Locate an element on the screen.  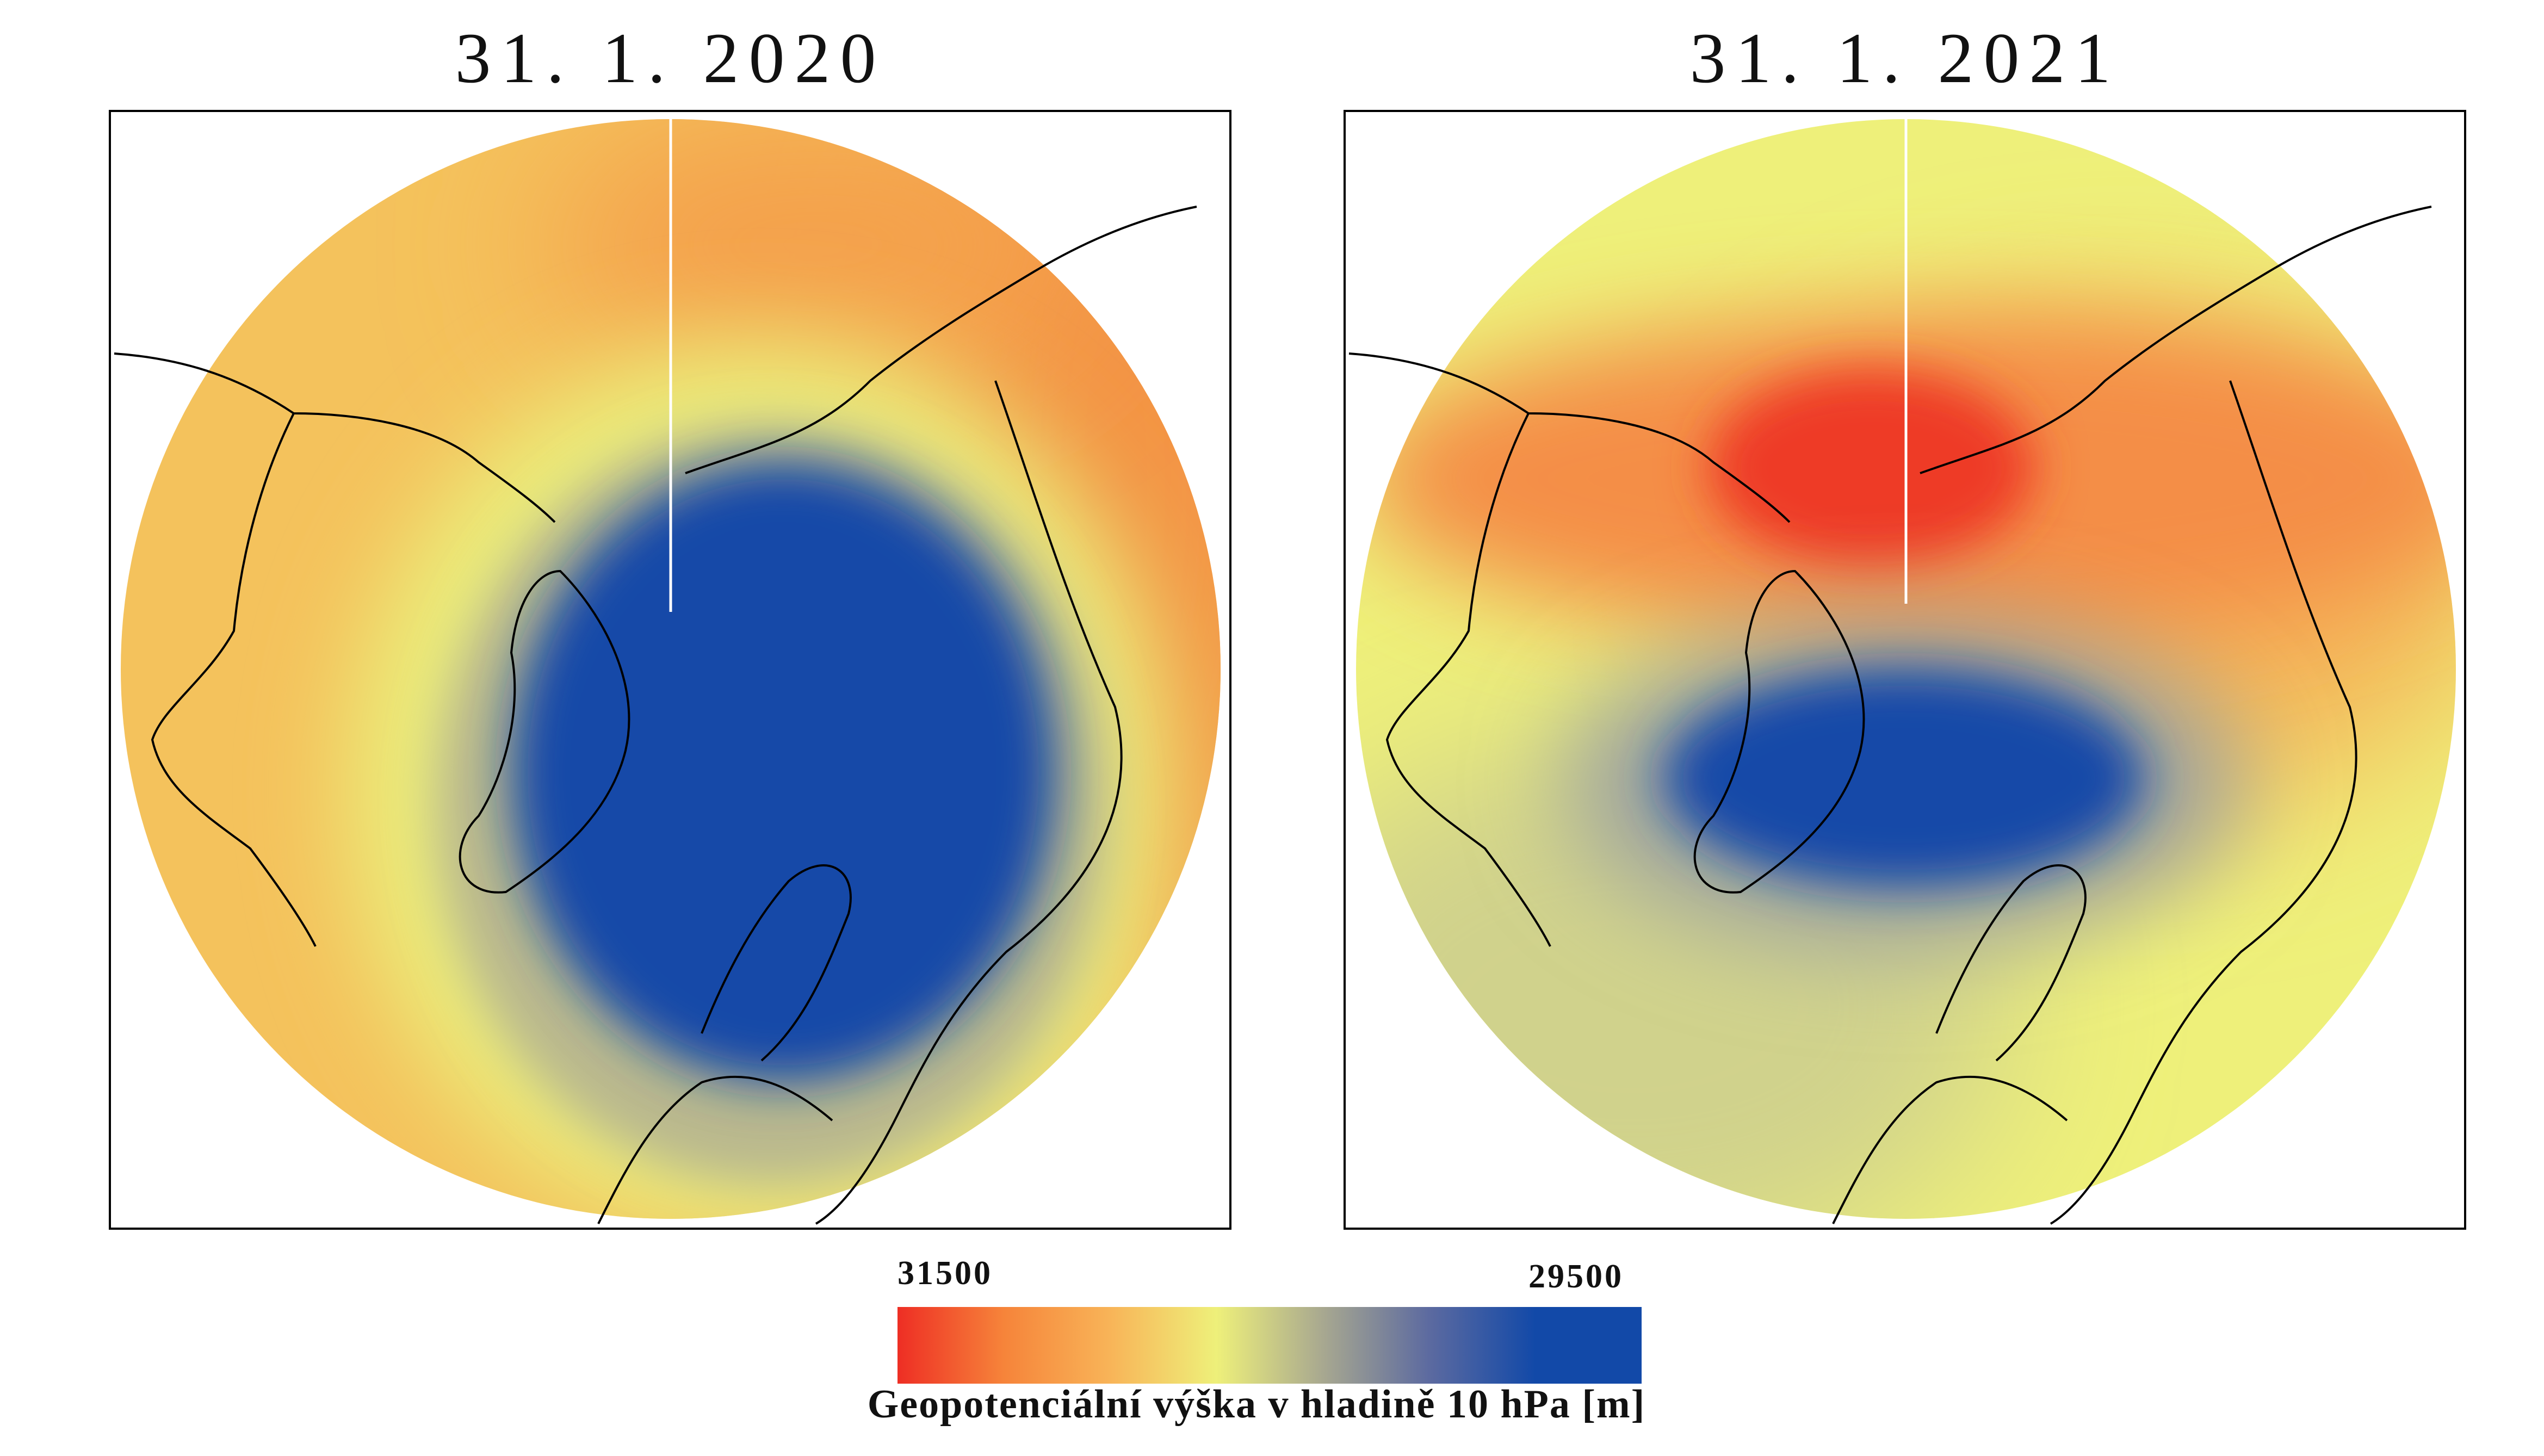
panel-title-2020: 31. 1. 2020 is located at coordinates (670, 58).